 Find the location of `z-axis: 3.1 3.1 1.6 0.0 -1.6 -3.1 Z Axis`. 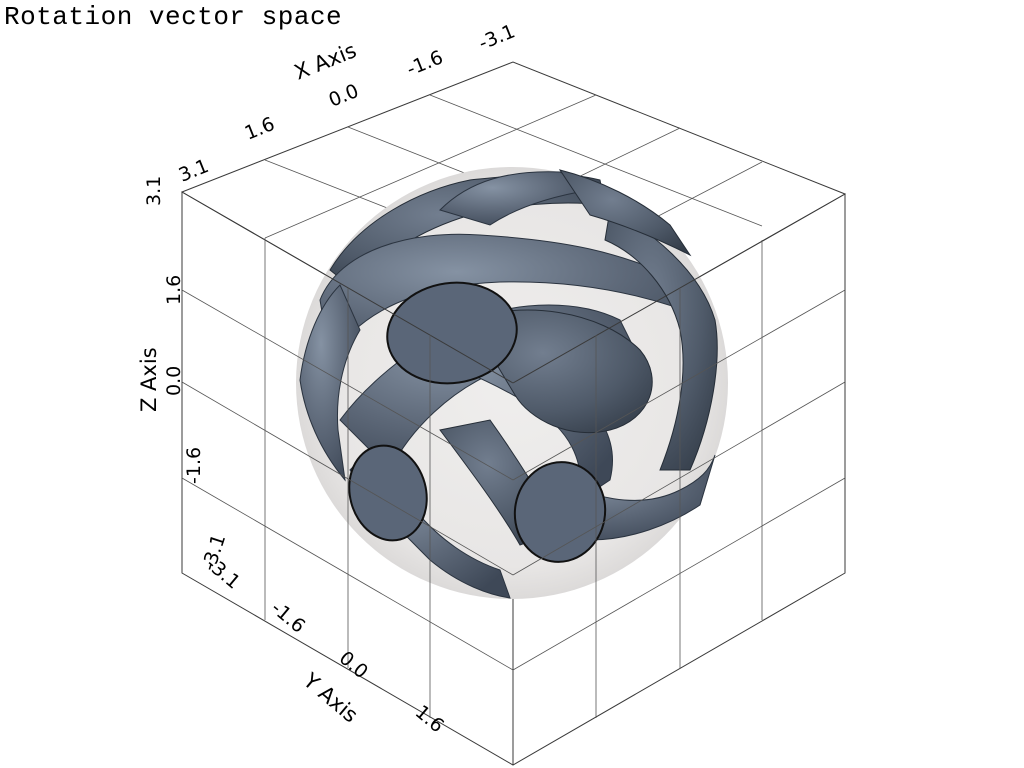

z-axis: 3.1 3.1 1.6 0.0 -1.6 -3.1 Z Axis is located at coordinates (183, 364).